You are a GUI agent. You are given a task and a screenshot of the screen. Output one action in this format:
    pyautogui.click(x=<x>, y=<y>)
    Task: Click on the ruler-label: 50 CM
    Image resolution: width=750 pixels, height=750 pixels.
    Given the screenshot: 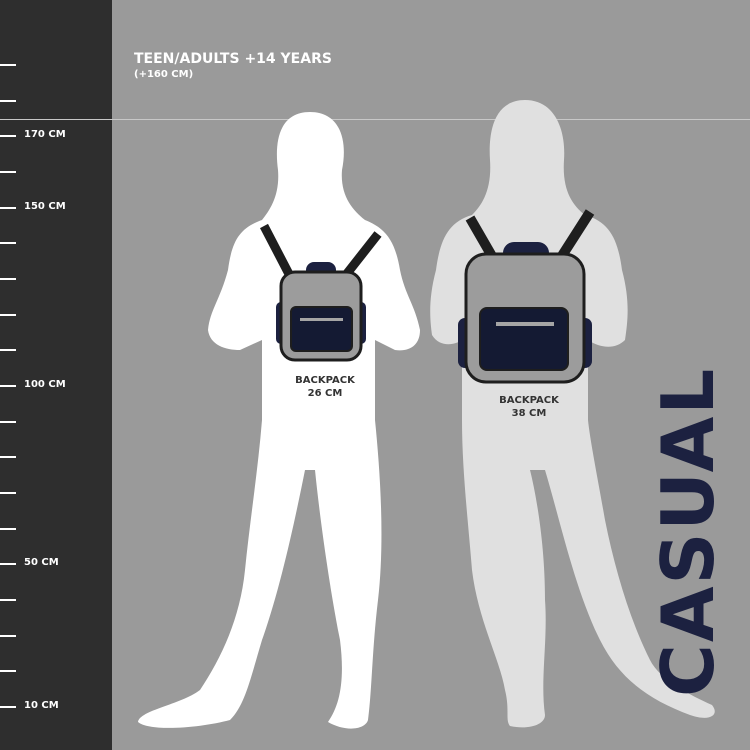 What is the action you would take?
    pyautogui.click(x=41, y=563)
    